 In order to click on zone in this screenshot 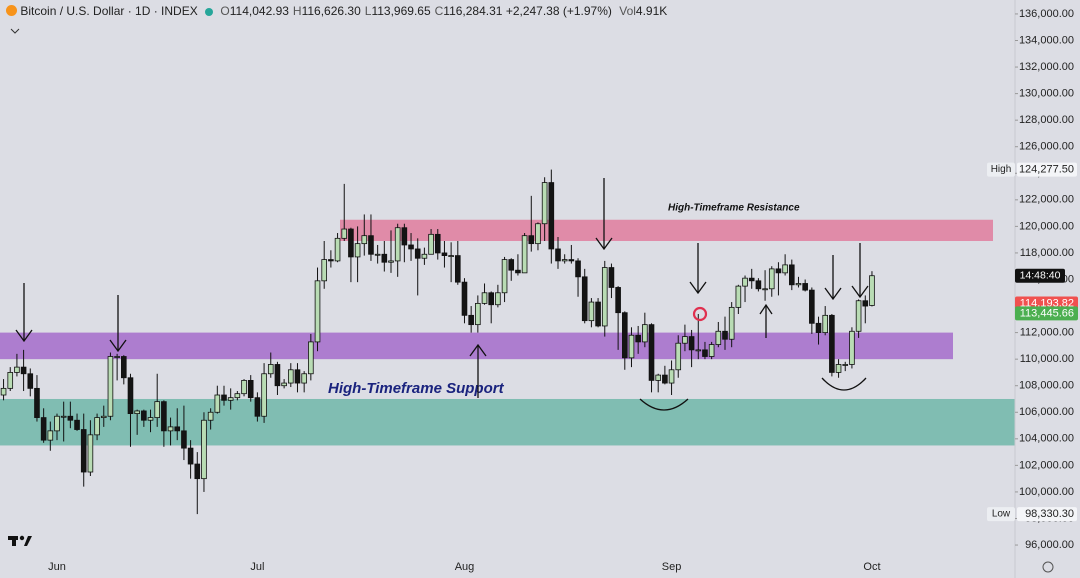, I will do `click(476, 346)`.